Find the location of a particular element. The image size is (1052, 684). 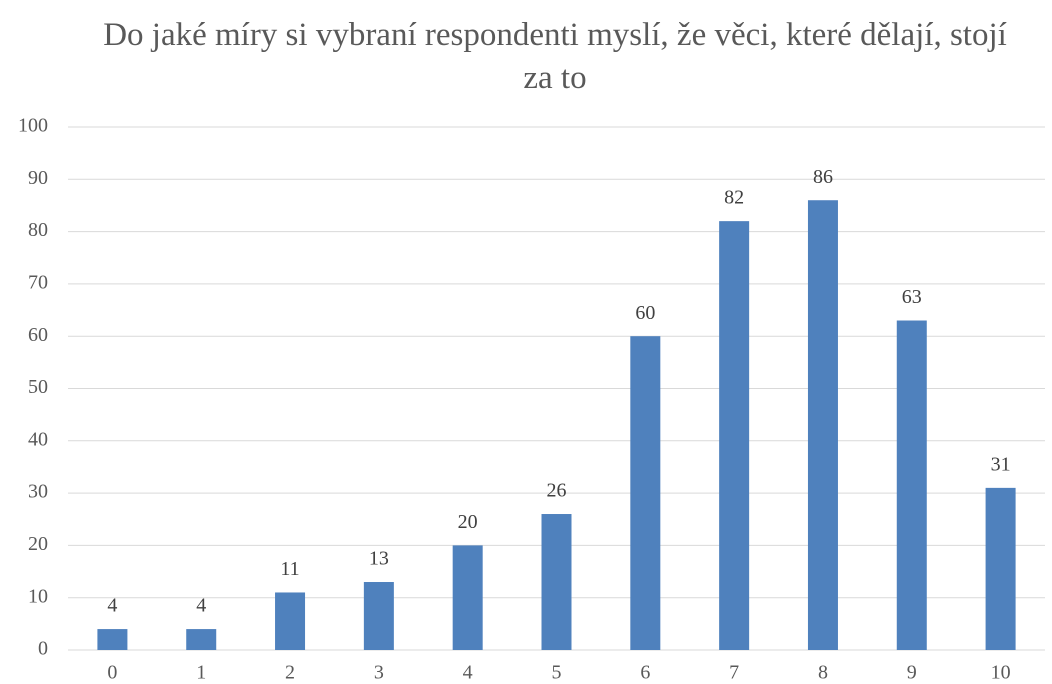

data-label: 20 is located at coordinates (468, 522).